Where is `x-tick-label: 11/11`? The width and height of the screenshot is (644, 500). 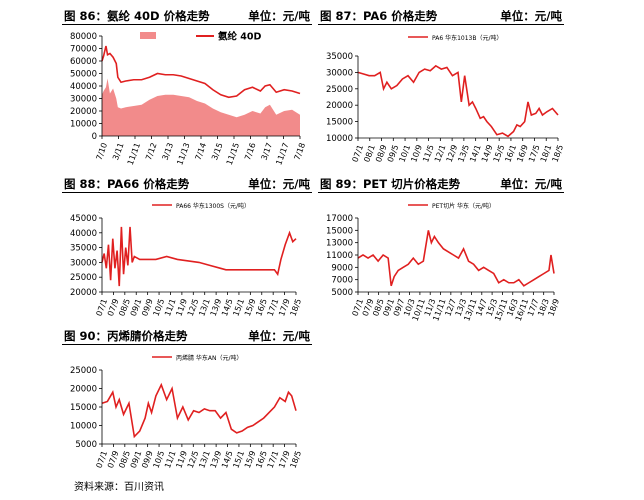
x-tick-label: 11/11 is located at coordinates (134, 154).